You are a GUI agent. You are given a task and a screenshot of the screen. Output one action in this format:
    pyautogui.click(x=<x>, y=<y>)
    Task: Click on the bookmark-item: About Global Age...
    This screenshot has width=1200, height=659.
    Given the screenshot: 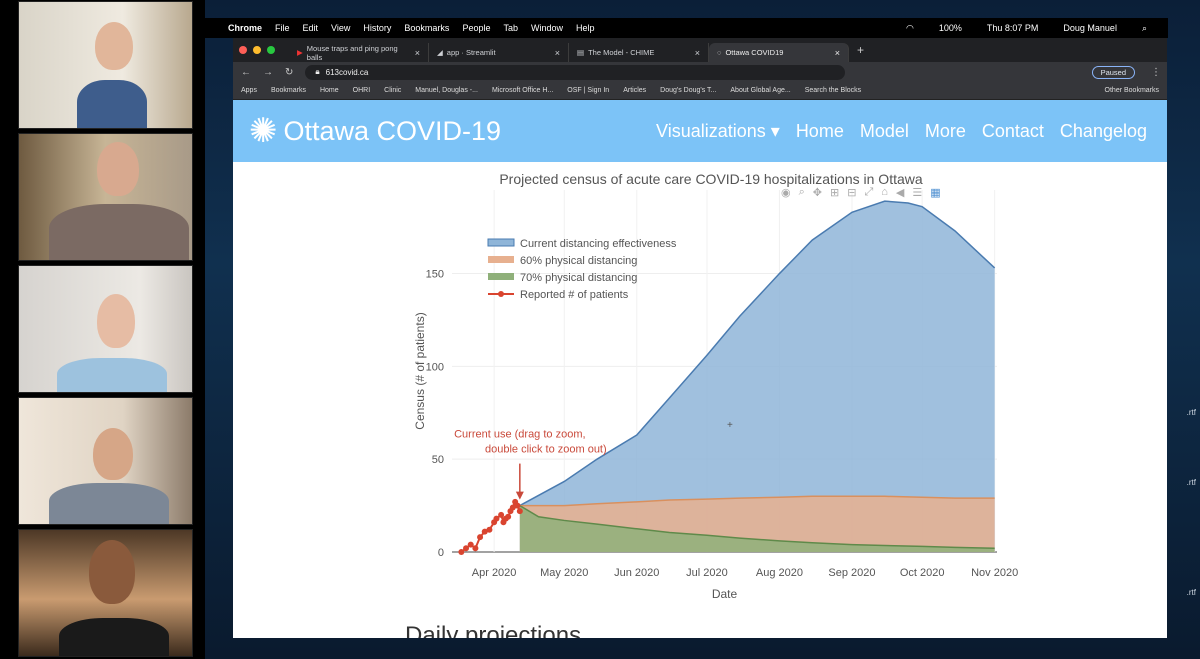 What is the action you would take?
    pyautogui.click(x=760, y=90)
    